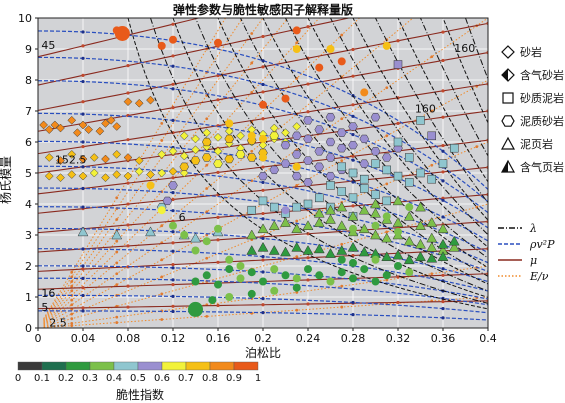 The width and height of the screenshot is (565, 403). What do you see at coordinates (258, 378) in the screenshot?
I see `colorbar-tick-label: 1` at bounding box center [258, 378].